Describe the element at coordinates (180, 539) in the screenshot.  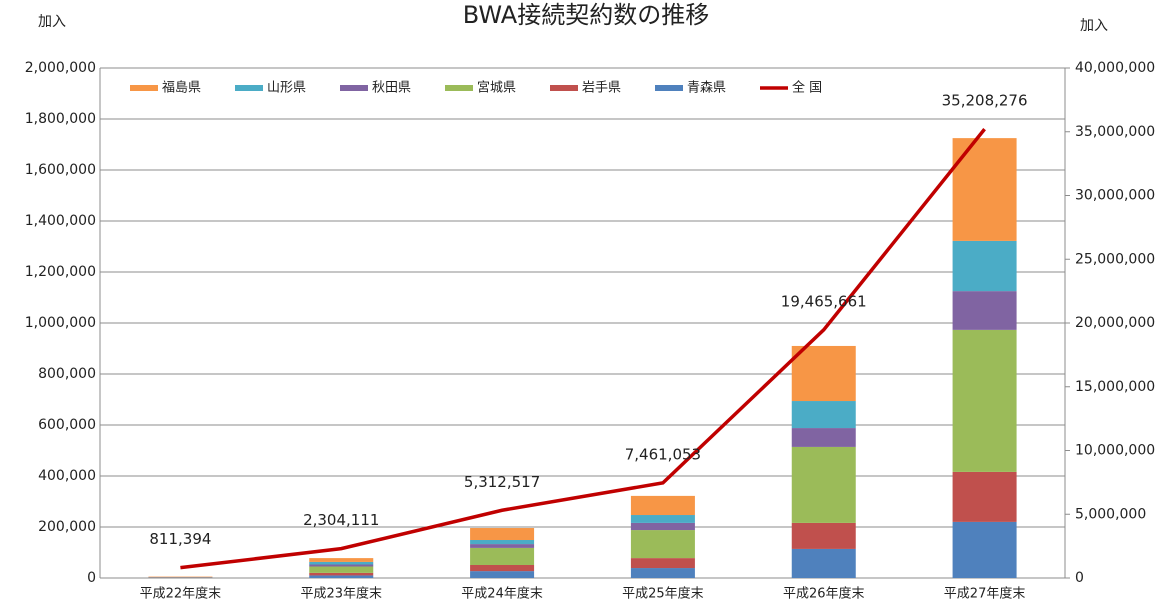
I see `data-label: 811,394` at that location.